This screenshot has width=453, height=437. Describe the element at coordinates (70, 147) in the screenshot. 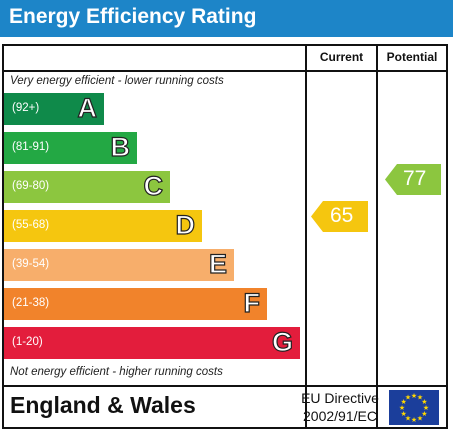

I see `rating-band-b: (81-91) B` at that location.